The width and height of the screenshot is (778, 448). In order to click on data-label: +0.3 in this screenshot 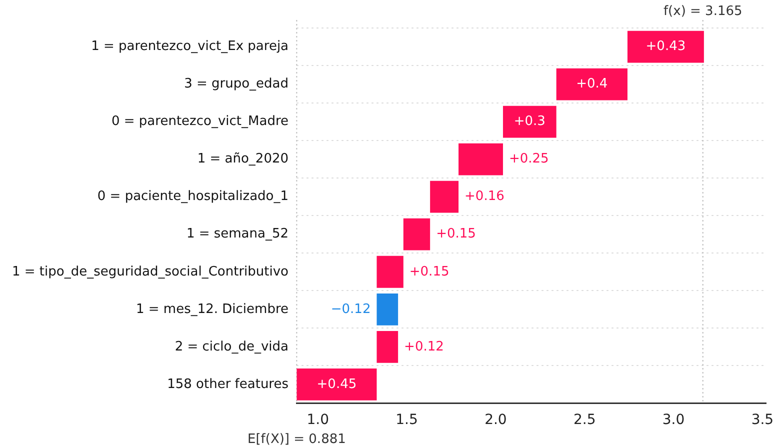, I will do `click(530, 122)`.